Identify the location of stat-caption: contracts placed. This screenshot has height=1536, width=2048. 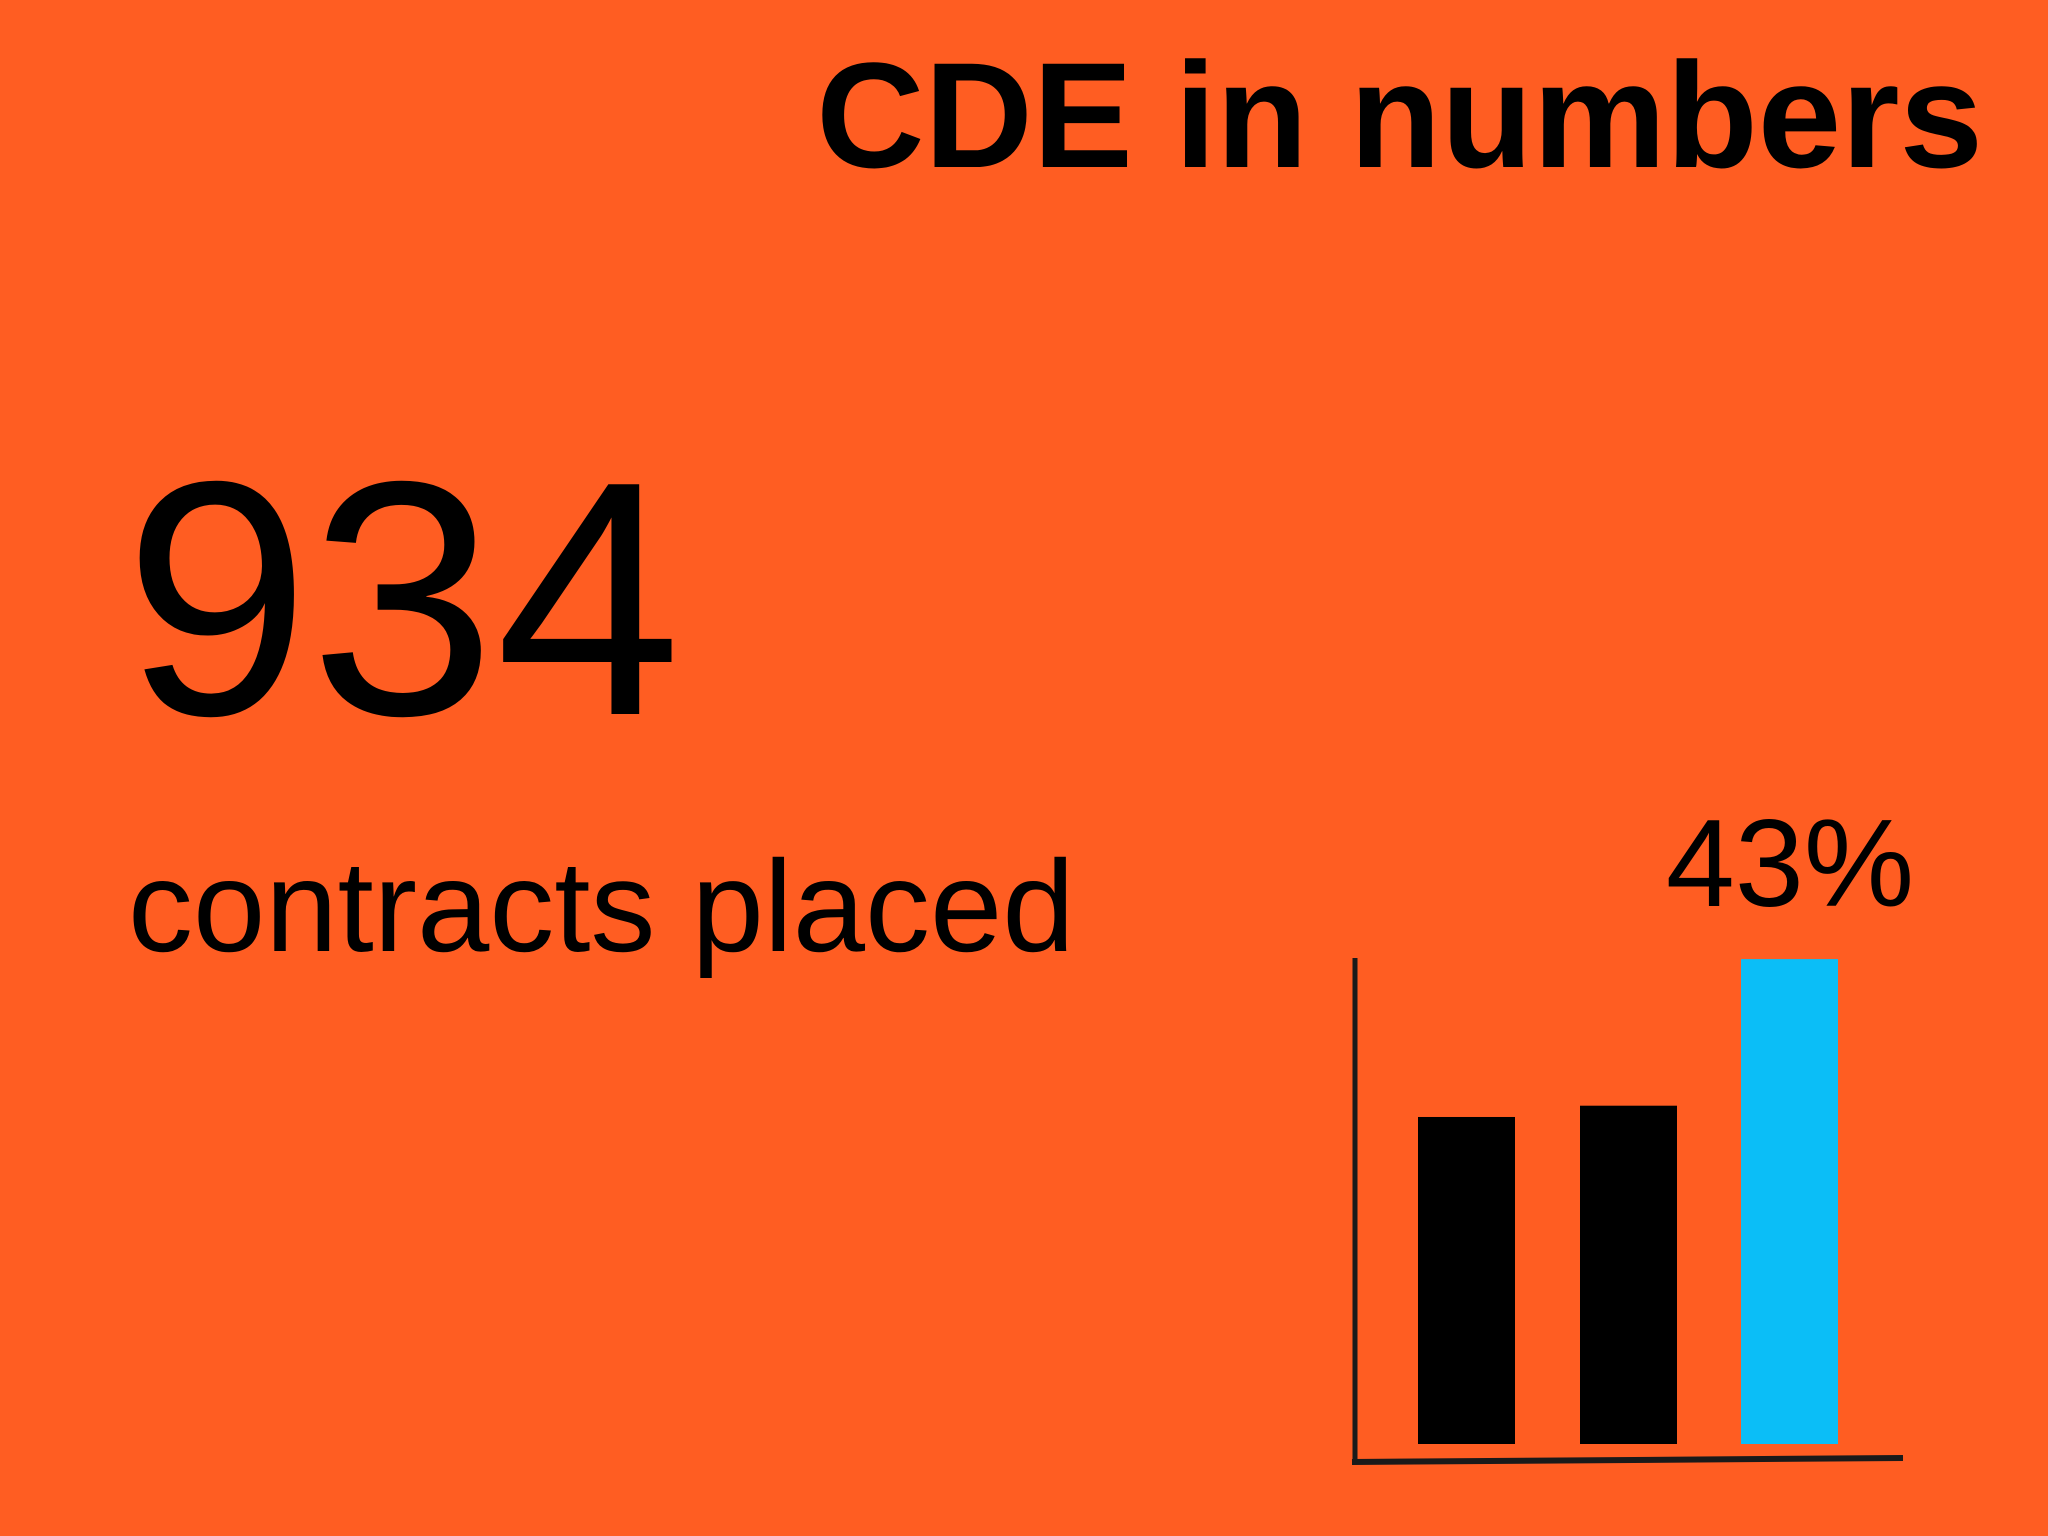
(601, 906).